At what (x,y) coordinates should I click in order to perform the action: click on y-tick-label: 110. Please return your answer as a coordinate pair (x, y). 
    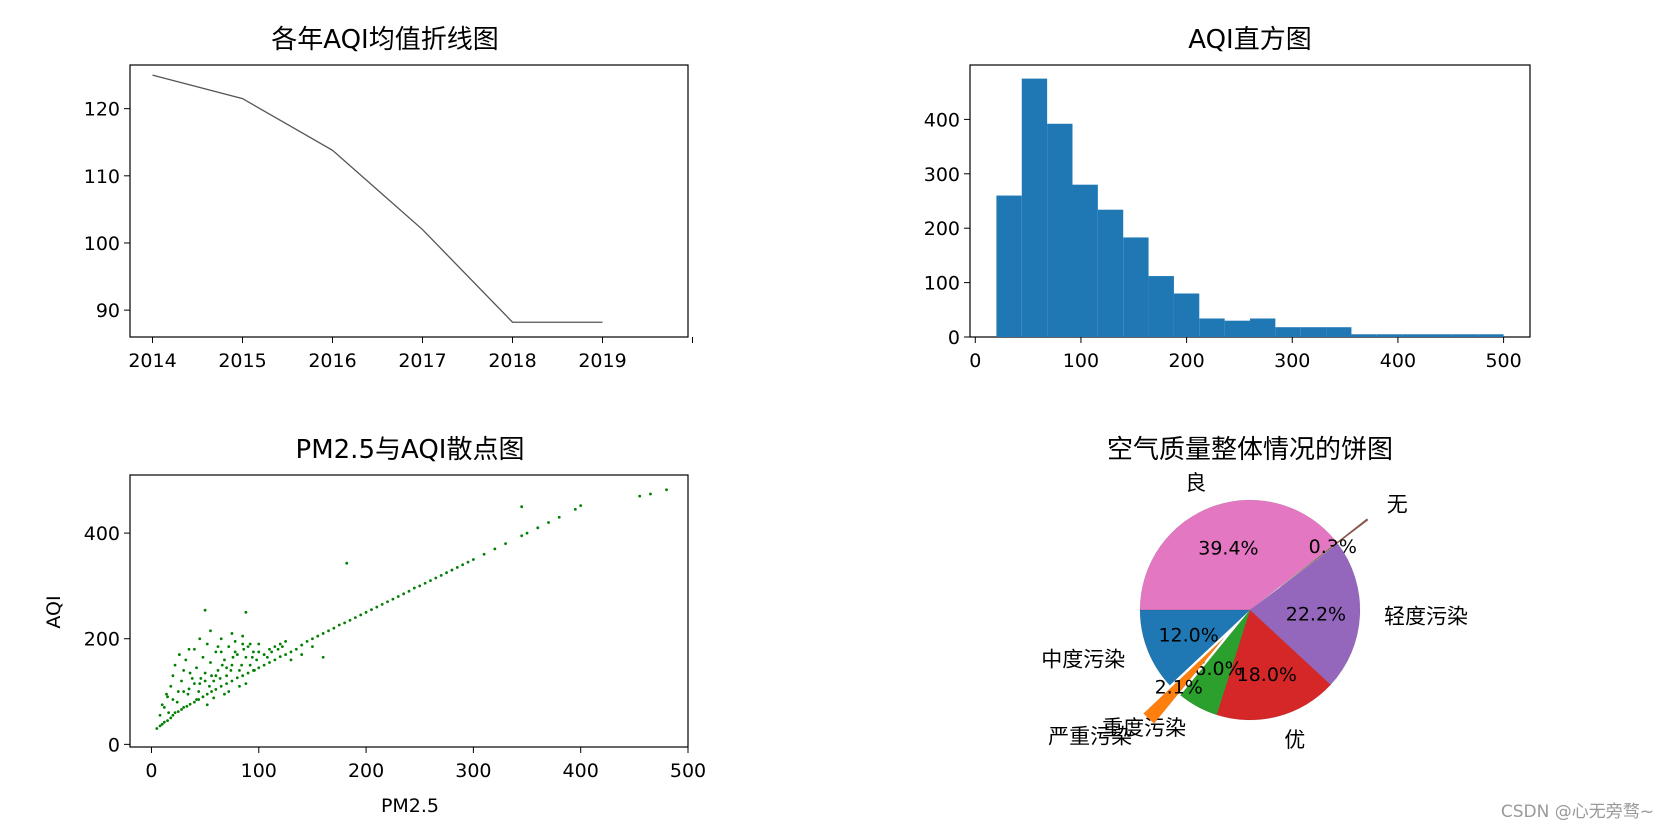
    Looking at the image, I should click on (102, 177).